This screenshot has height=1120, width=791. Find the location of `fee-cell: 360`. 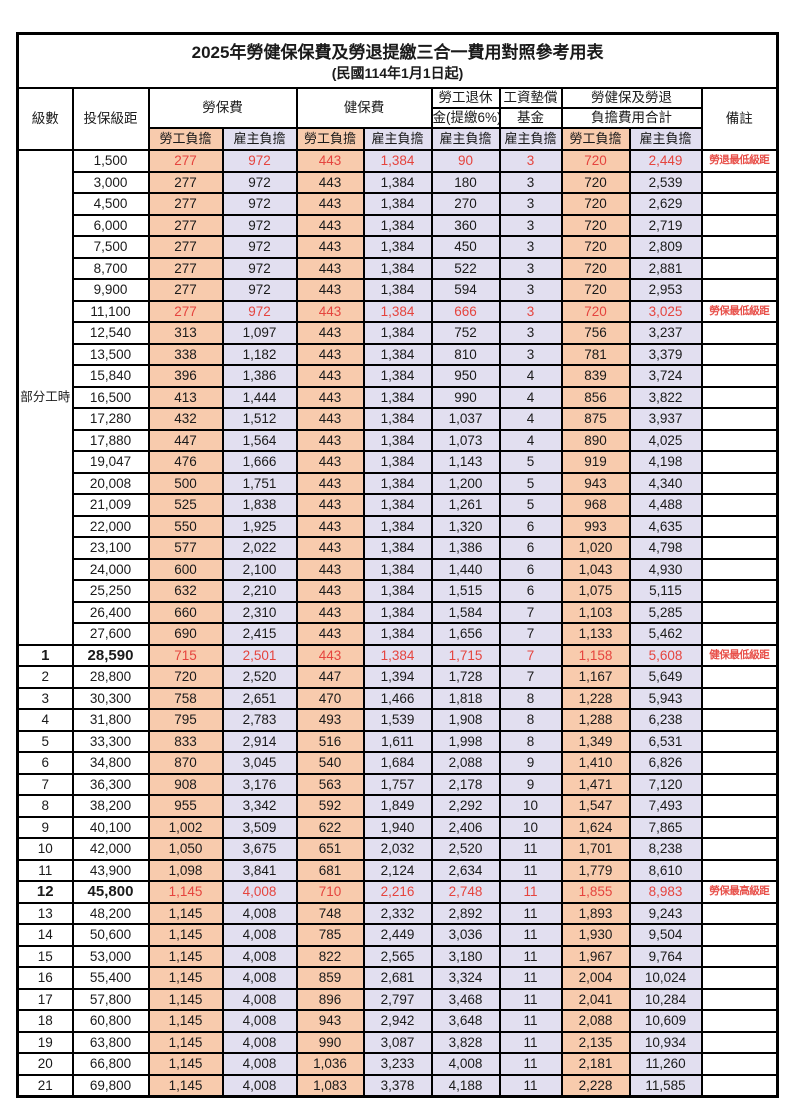

fee-cell: 360 is located at coordinates (465, 225).